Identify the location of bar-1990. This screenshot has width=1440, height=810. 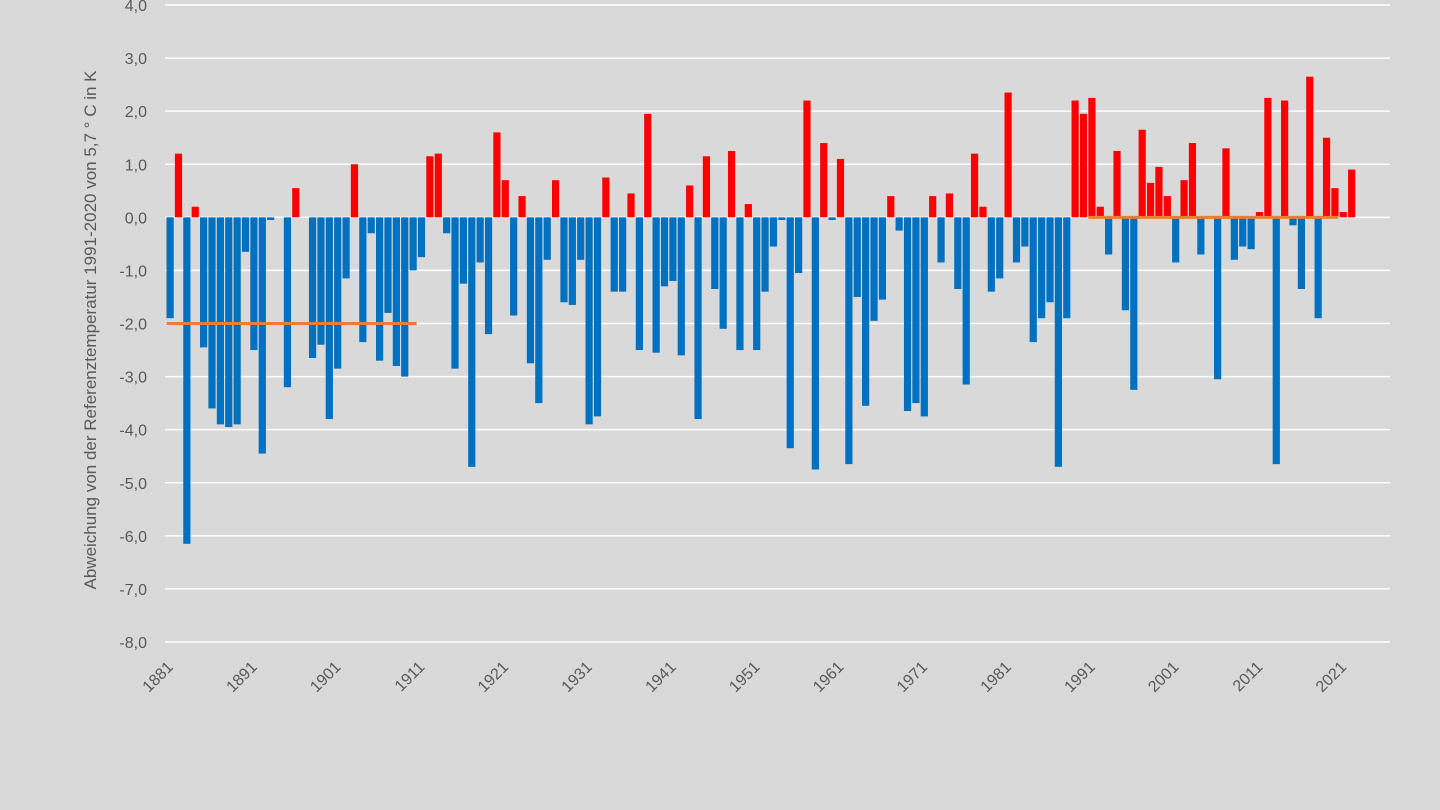
(1083, 165).